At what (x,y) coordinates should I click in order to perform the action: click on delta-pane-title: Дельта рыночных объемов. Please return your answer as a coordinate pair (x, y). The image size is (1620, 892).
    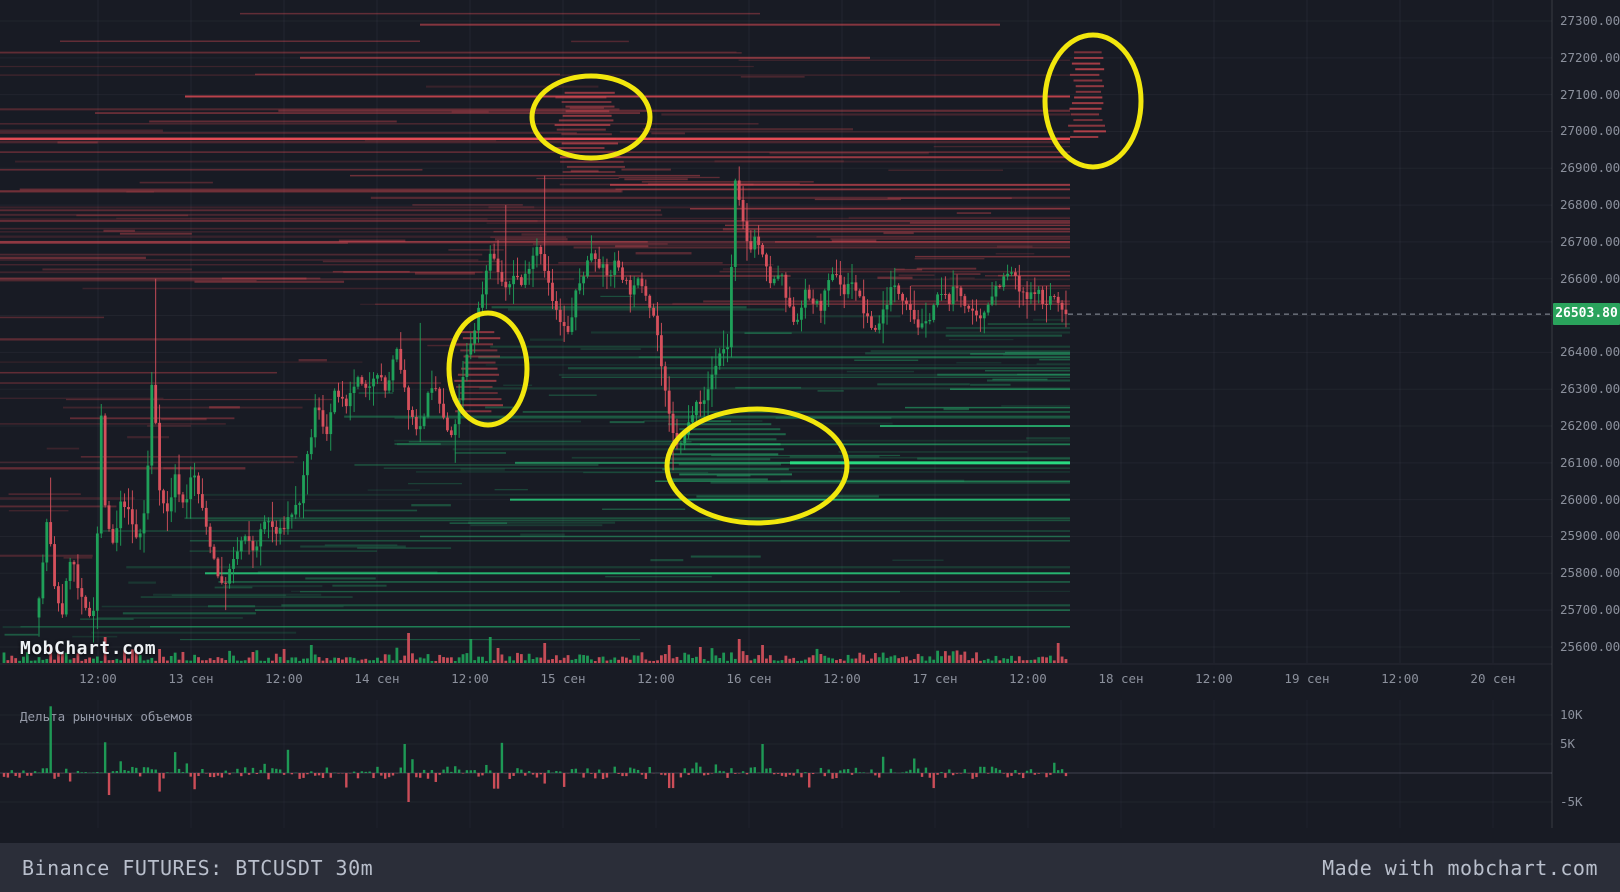
    Looking at the image, I should click on (107, 716).